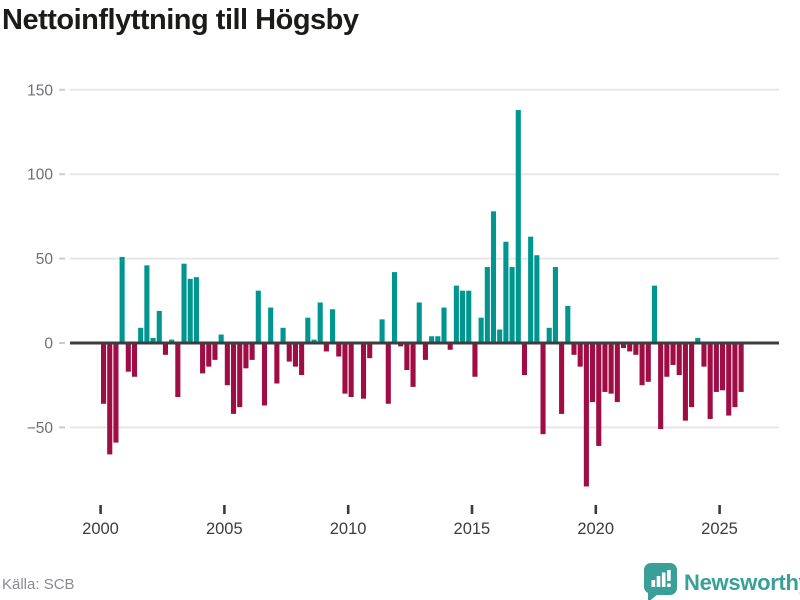 The height and width of the screenshot is (600, 800). Describe the element at coordinates (40, 175) in the screenshot. I see `y-axis-label: 100` at that location.